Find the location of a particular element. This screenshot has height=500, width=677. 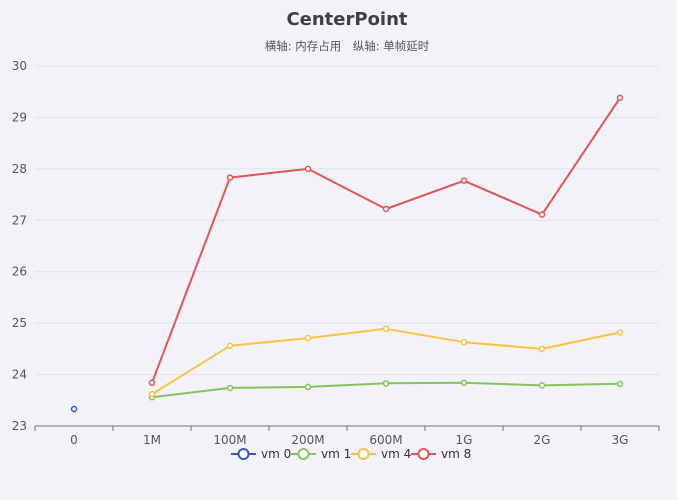

x-axis is located at coordinates (347, 428).